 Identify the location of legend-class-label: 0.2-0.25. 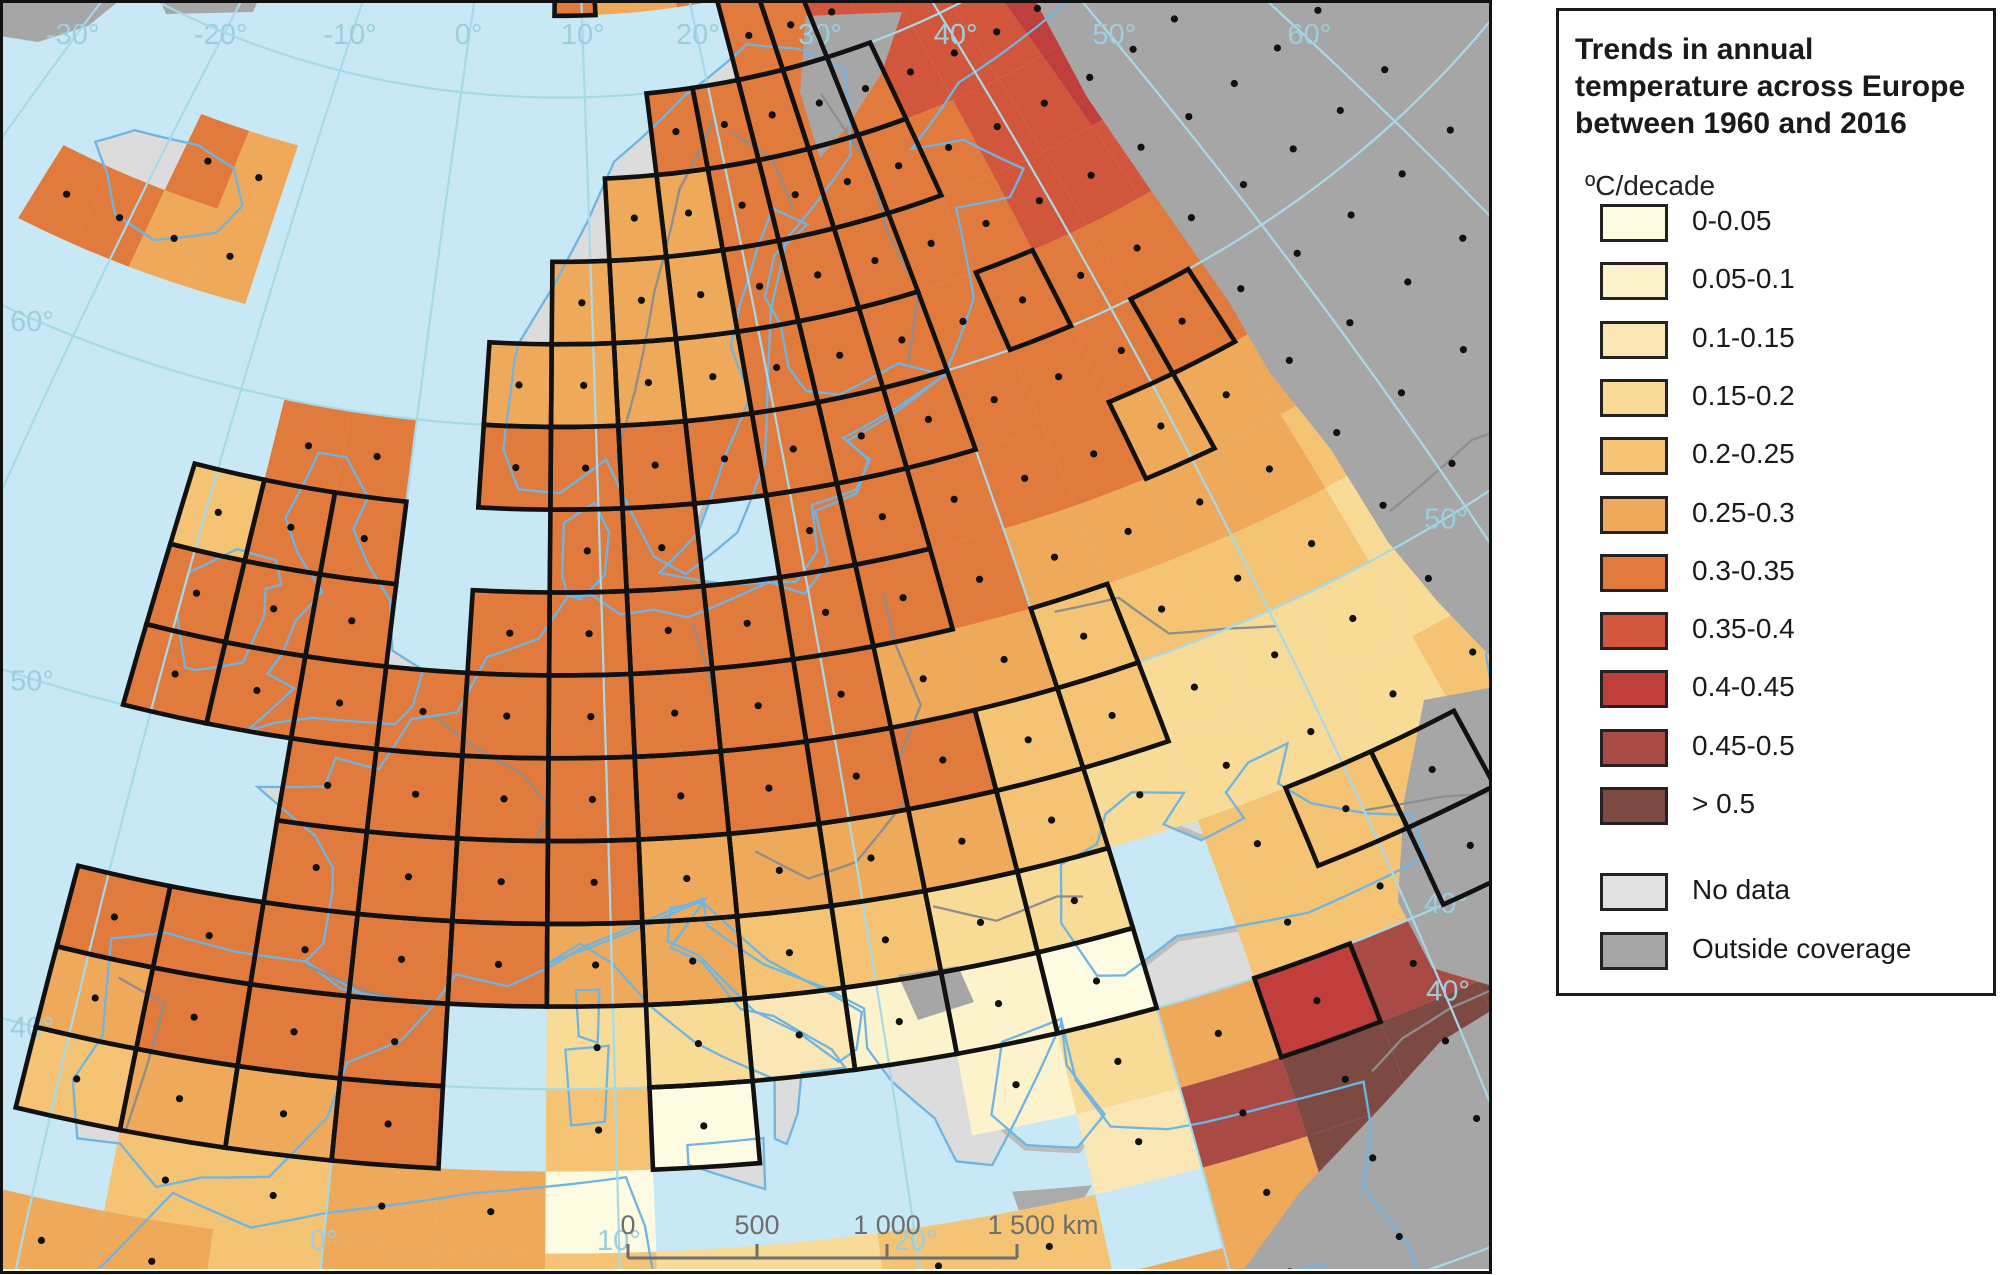
(1743, 454).